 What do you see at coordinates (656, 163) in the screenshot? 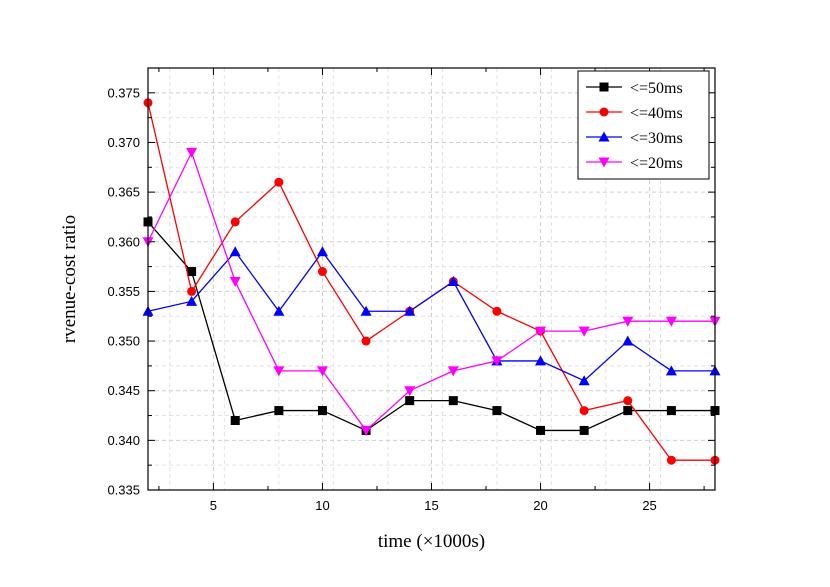
I see `legend-label: <=20ms` at bounding box center [656, 163].